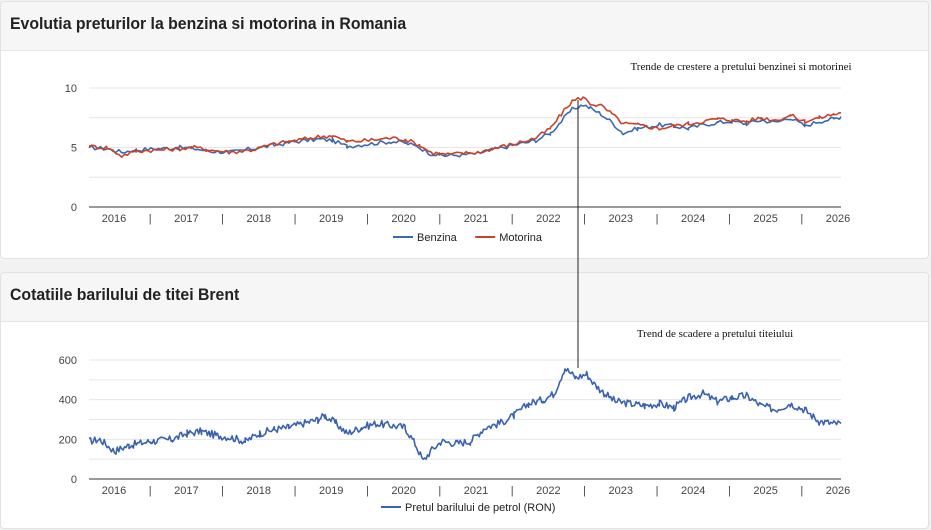  Describe the element at coordinates (464, 297) in the screenshot. I see `brent-price-panel-header: Cotatiile barilului de titei Brent` at that location.